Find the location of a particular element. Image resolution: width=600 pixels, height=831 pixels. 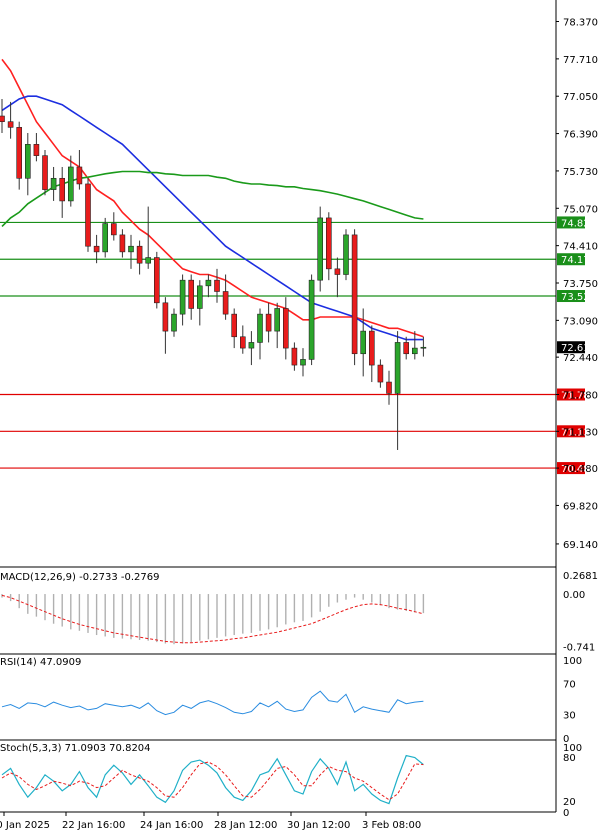

macd-label: MACD(12,26,9) -0.2733 -0.2769 is located at coordinates (80, 577).